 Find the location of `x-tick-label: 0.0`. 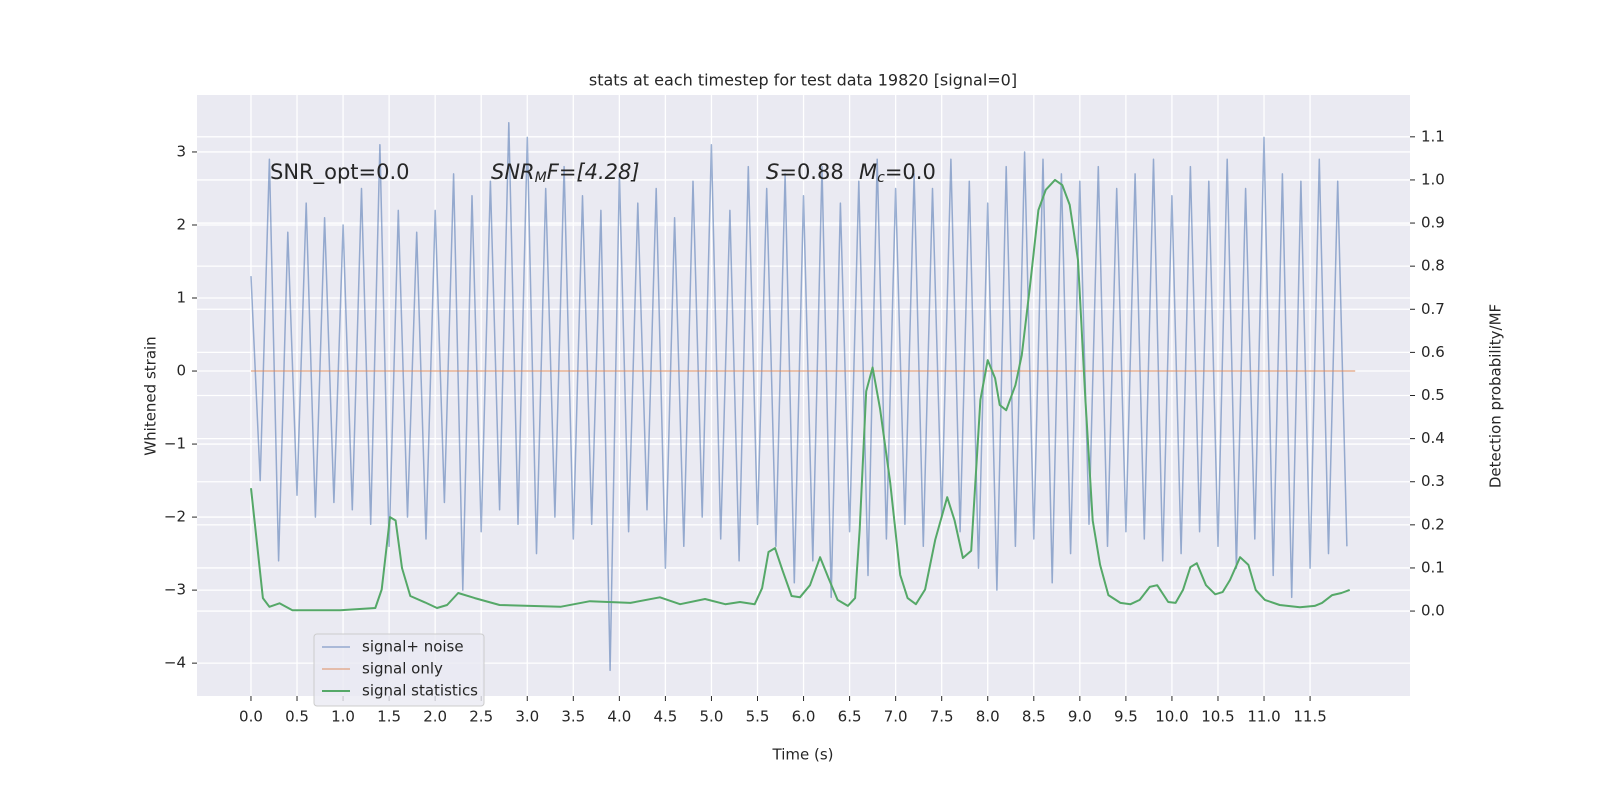

x-tick-label: 0.0 is located at coordinates (251, 717).